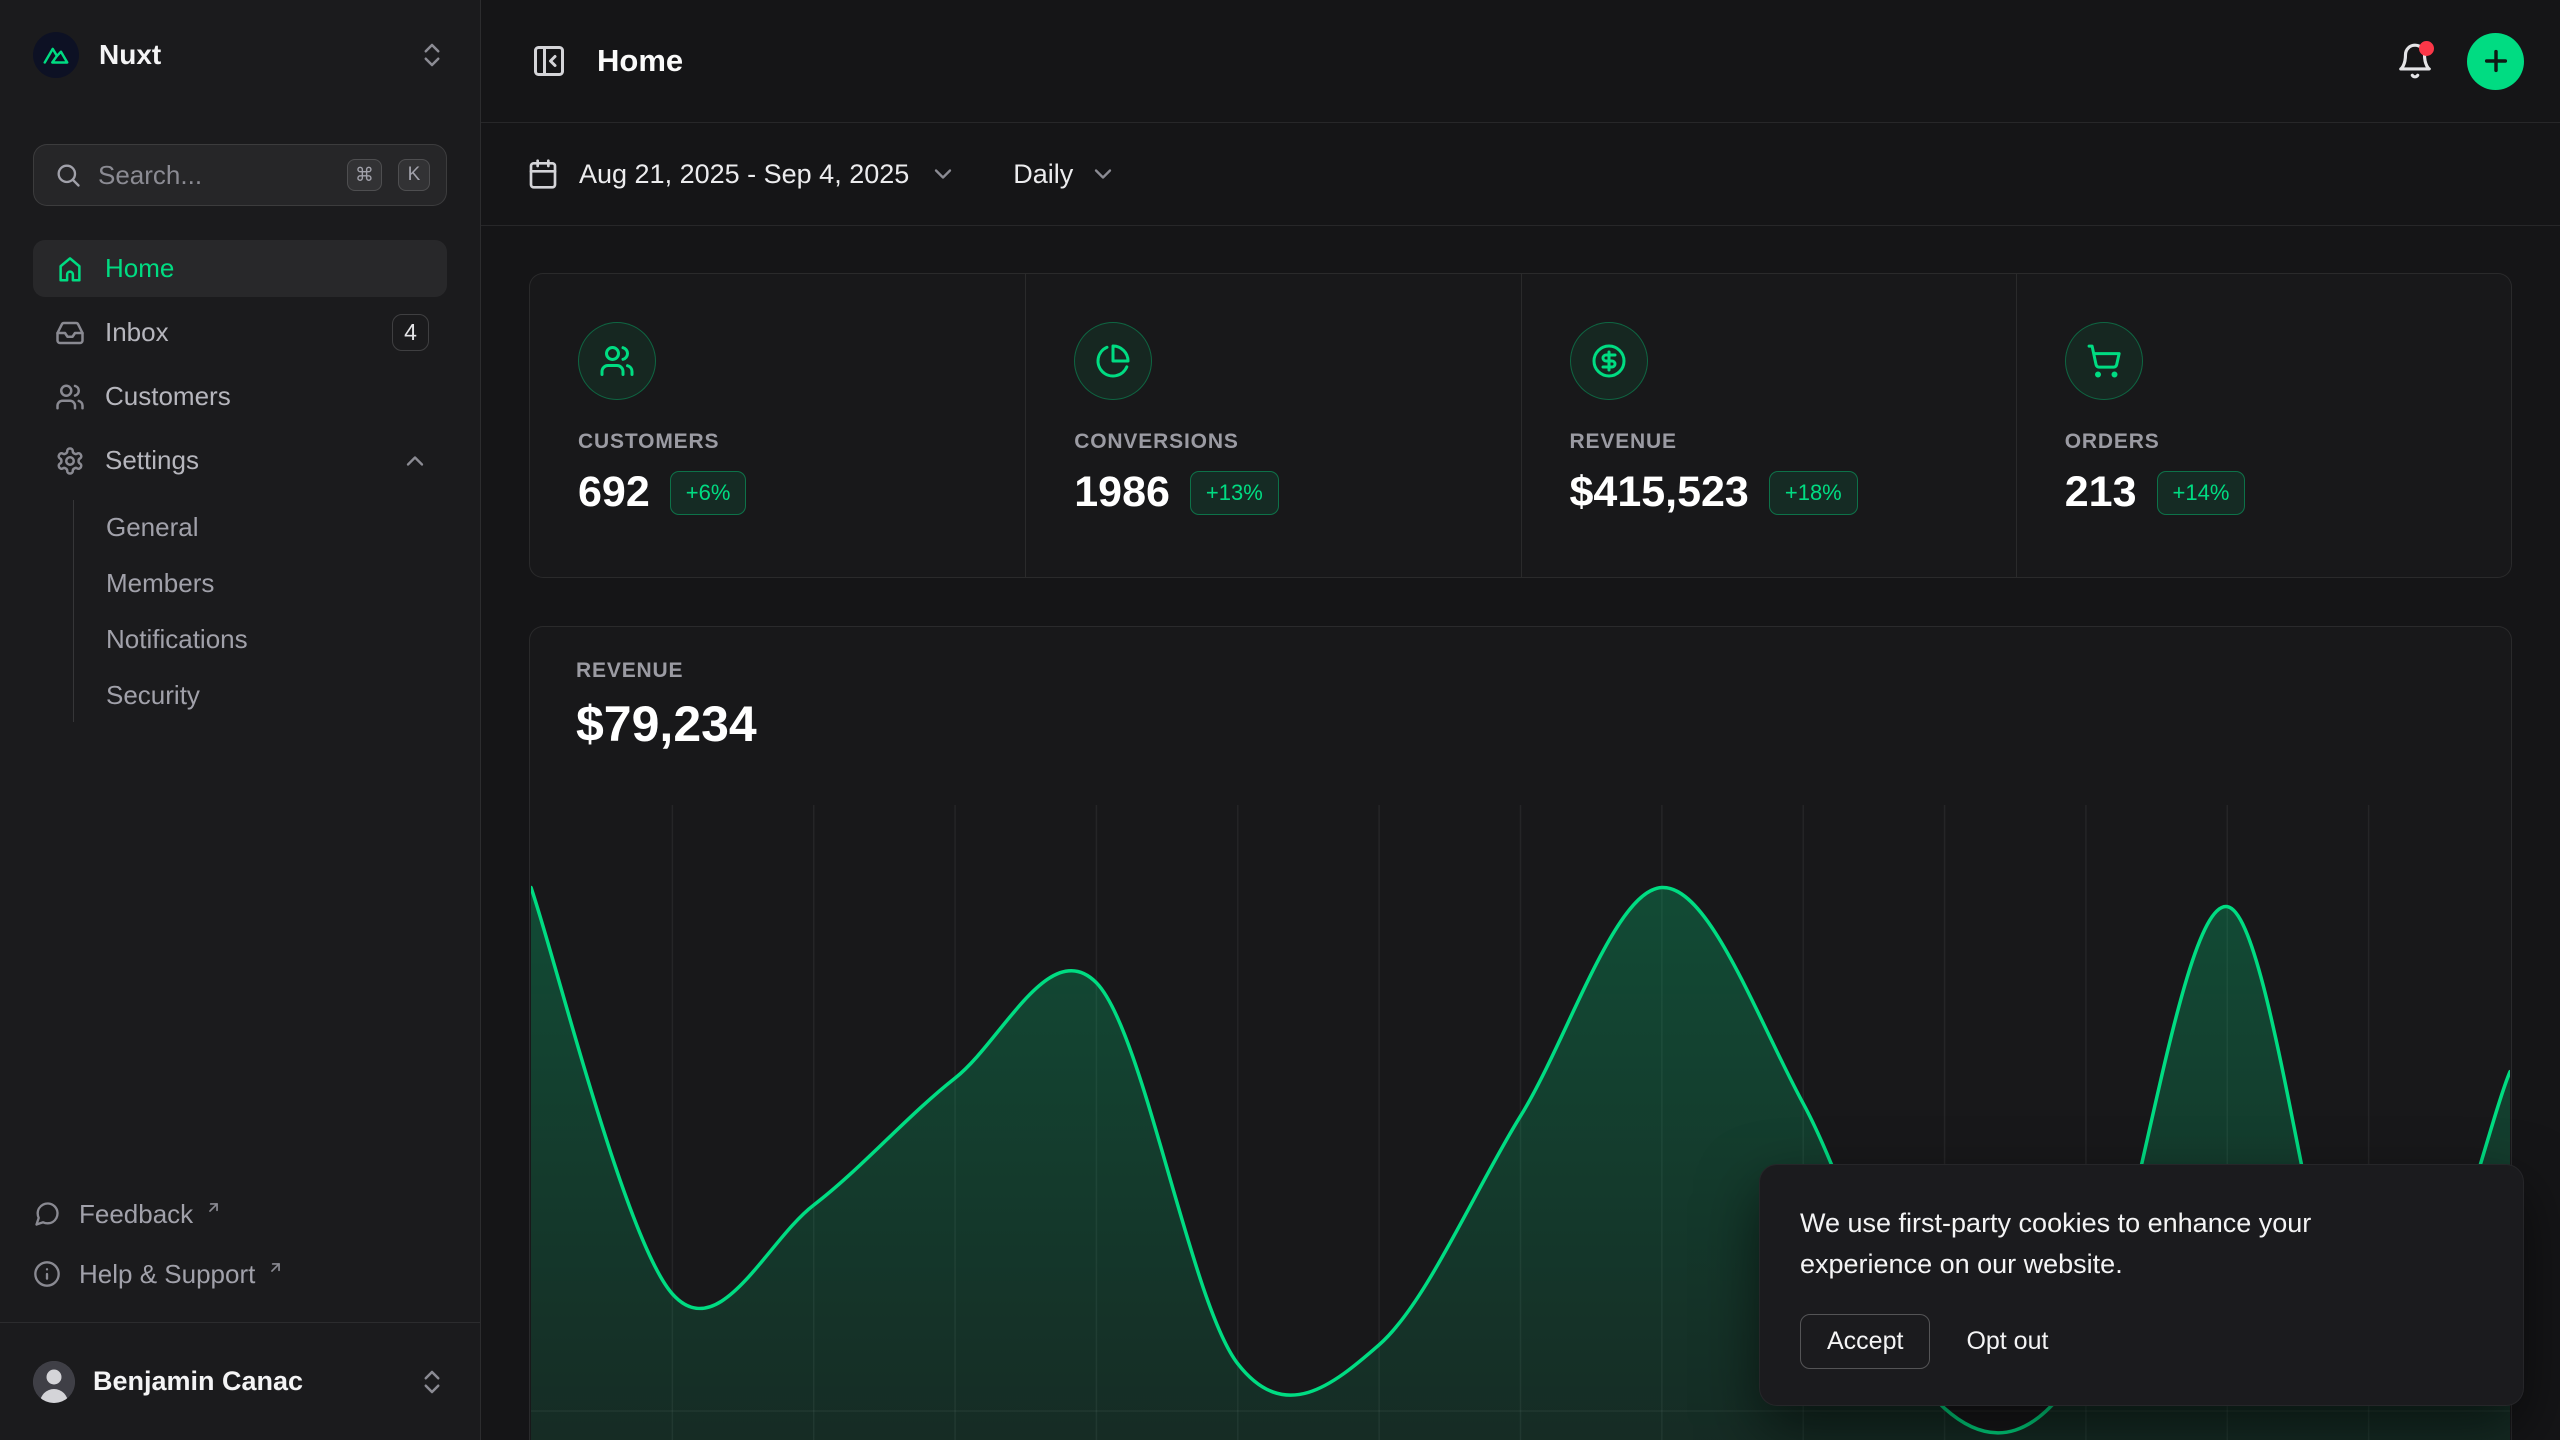  I want to click on sidebar-item-settings: Settings, so click(240, 460).